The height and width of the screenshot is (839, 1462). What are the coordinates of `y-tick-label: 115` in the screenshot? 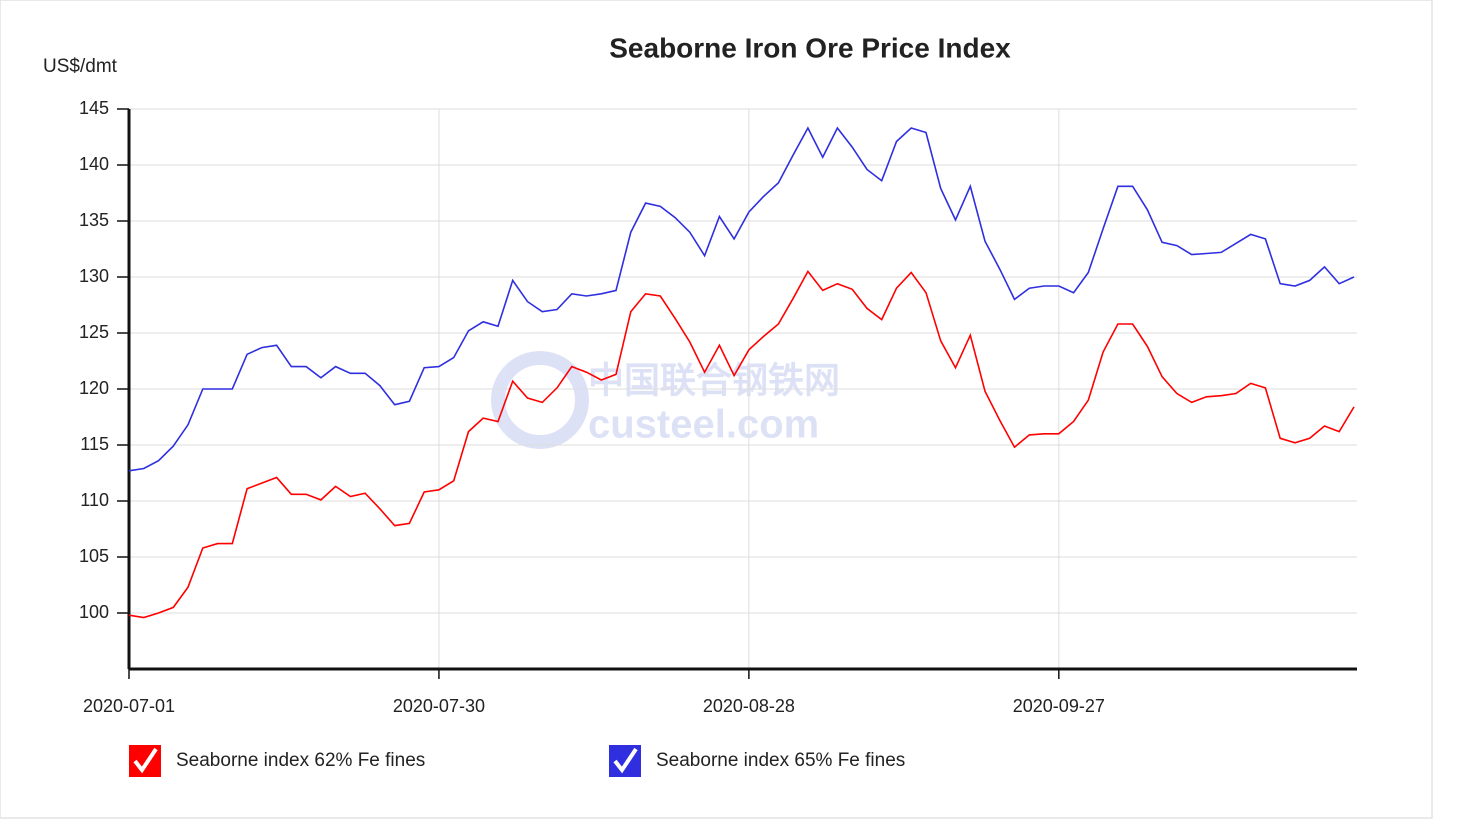 It's located at (94, 444).